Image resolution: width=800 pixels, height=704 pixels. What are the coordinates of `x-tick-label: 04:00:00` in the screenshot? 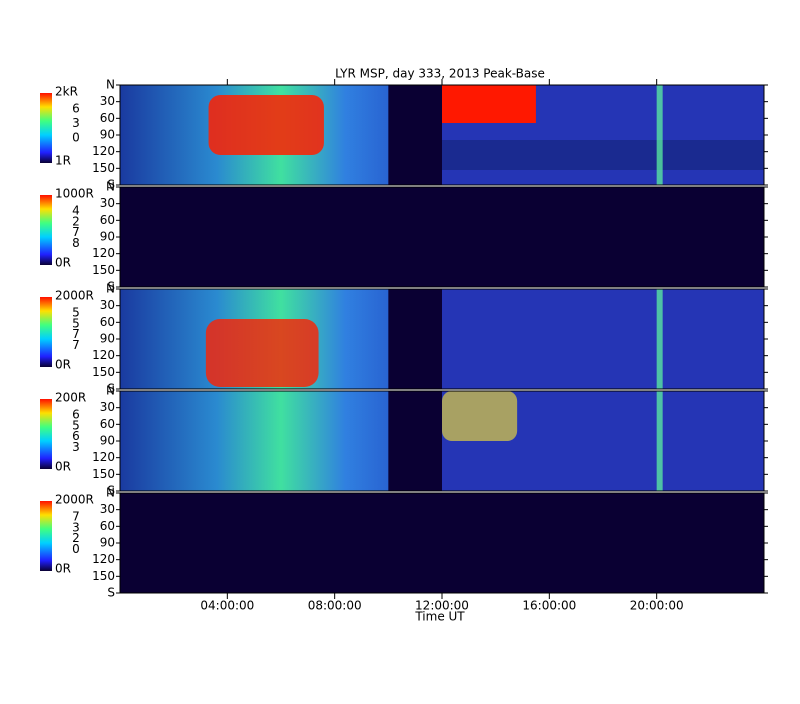 It's located at (227, 606).